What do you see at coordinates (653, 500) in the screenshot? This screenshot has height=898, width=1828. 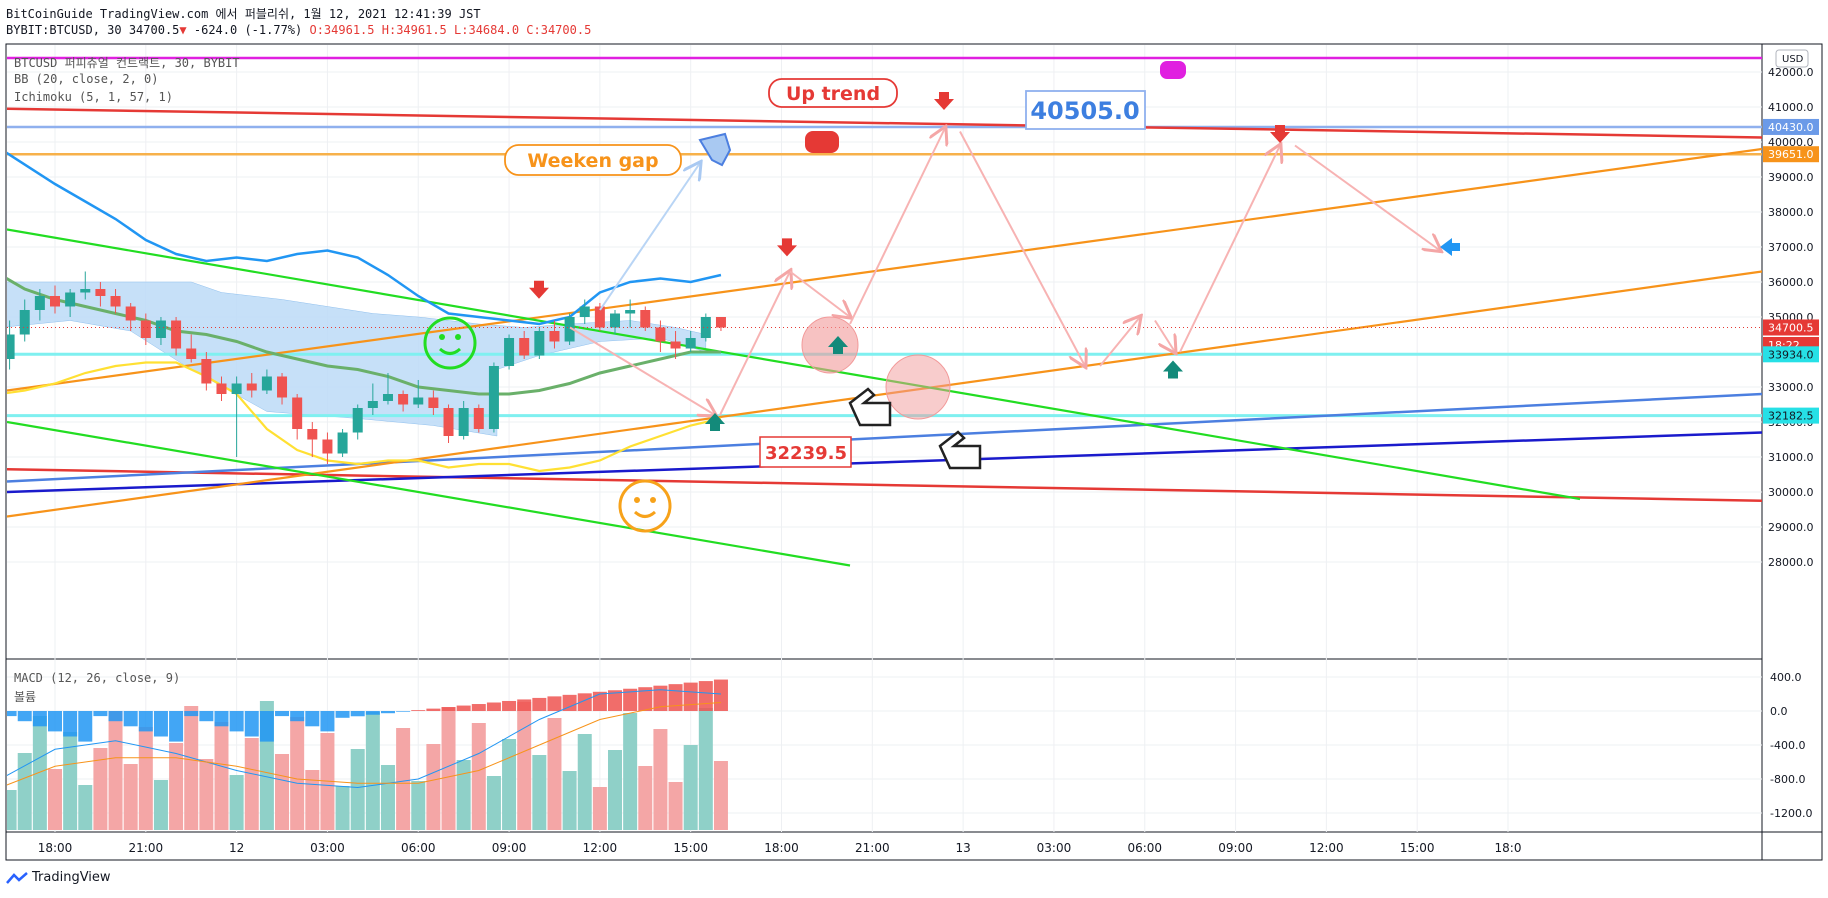 I see `eye` at bounding box center [653, 500].